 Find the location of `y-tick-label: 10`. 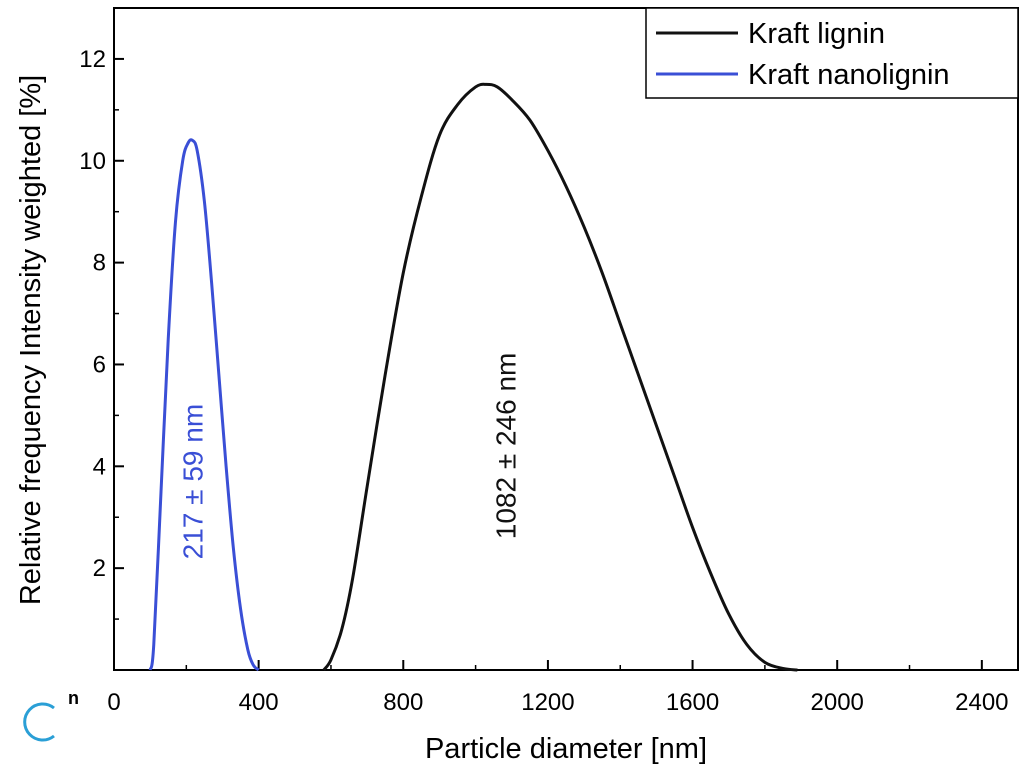

y-tick-label: 10 is located at coordinates (92, 161).